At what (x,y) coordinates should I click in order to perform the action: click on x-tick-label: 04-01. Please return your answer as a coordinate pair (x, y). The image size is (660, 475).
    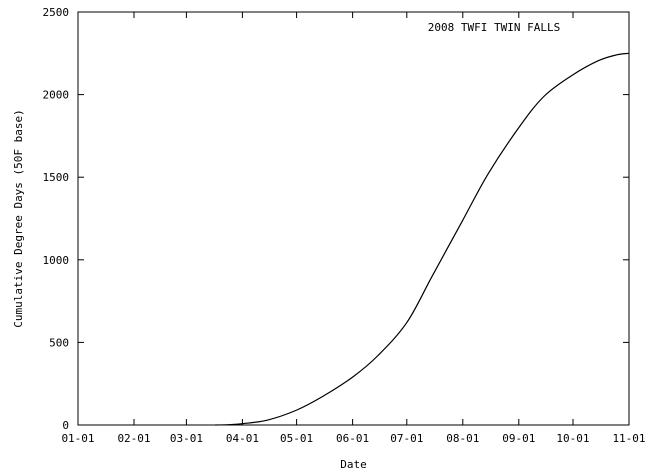
    Looking at the image, I should click on (242, 438).